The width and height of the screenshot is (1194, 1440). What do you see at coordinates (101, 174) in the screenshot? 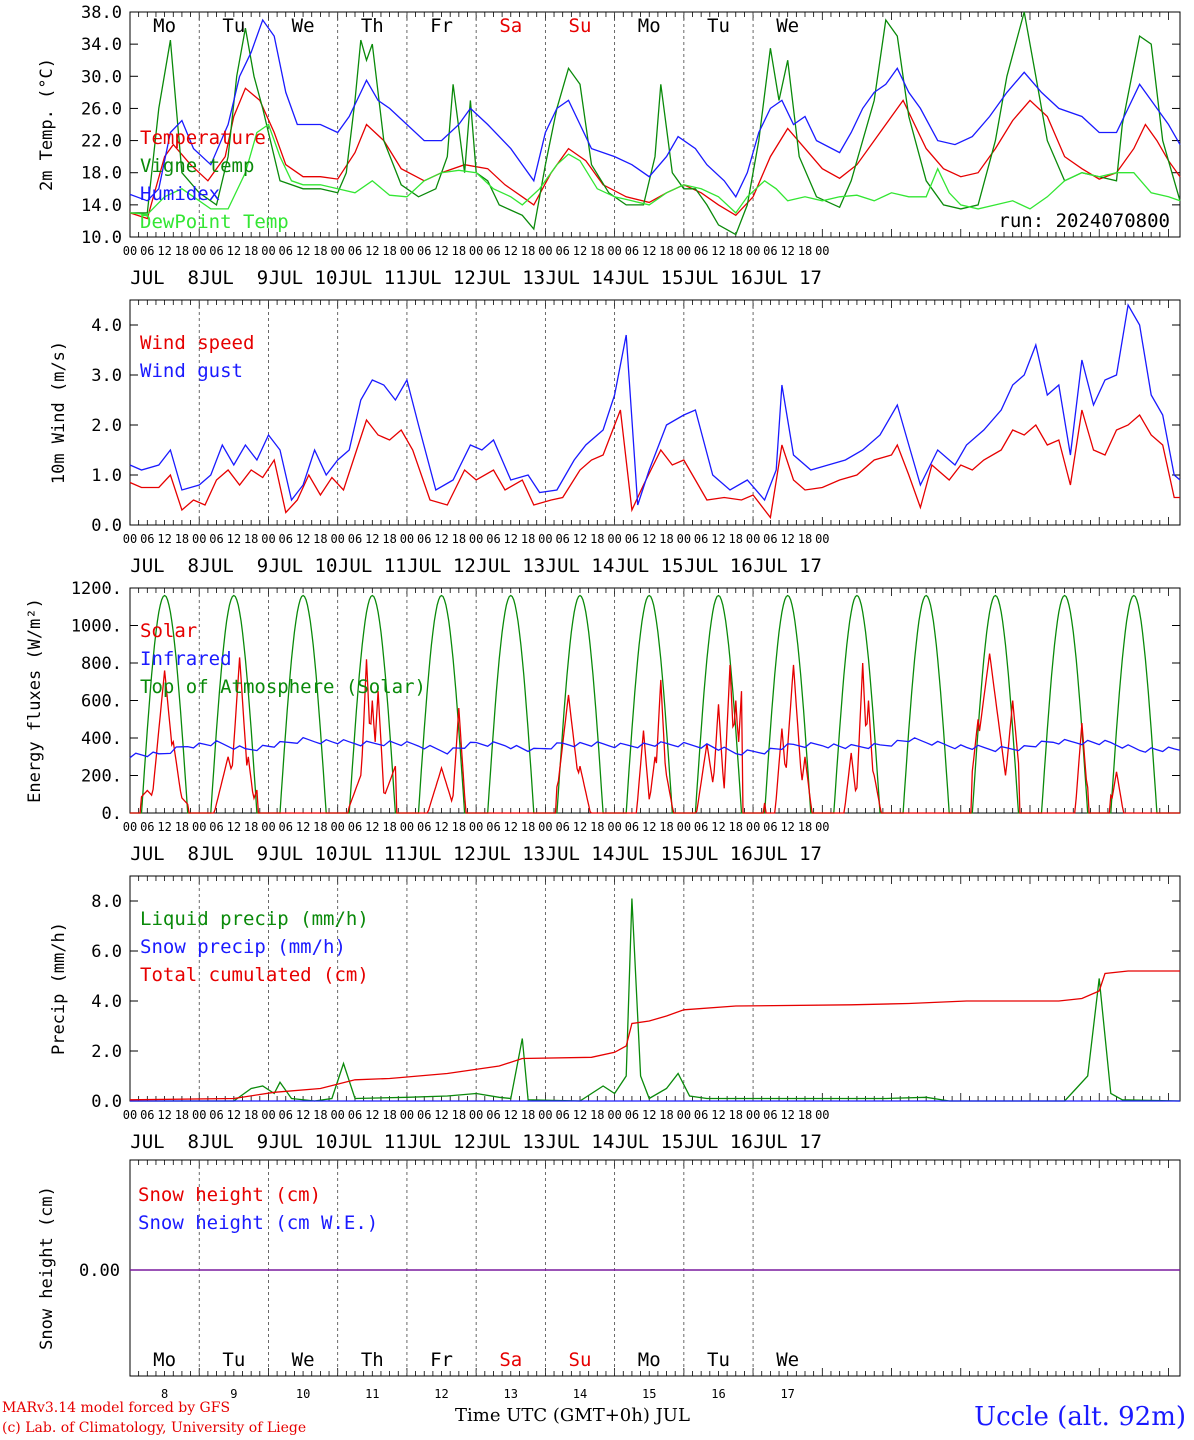
I see `y-tick-label: 18.0` at bounding box center [101, 174].